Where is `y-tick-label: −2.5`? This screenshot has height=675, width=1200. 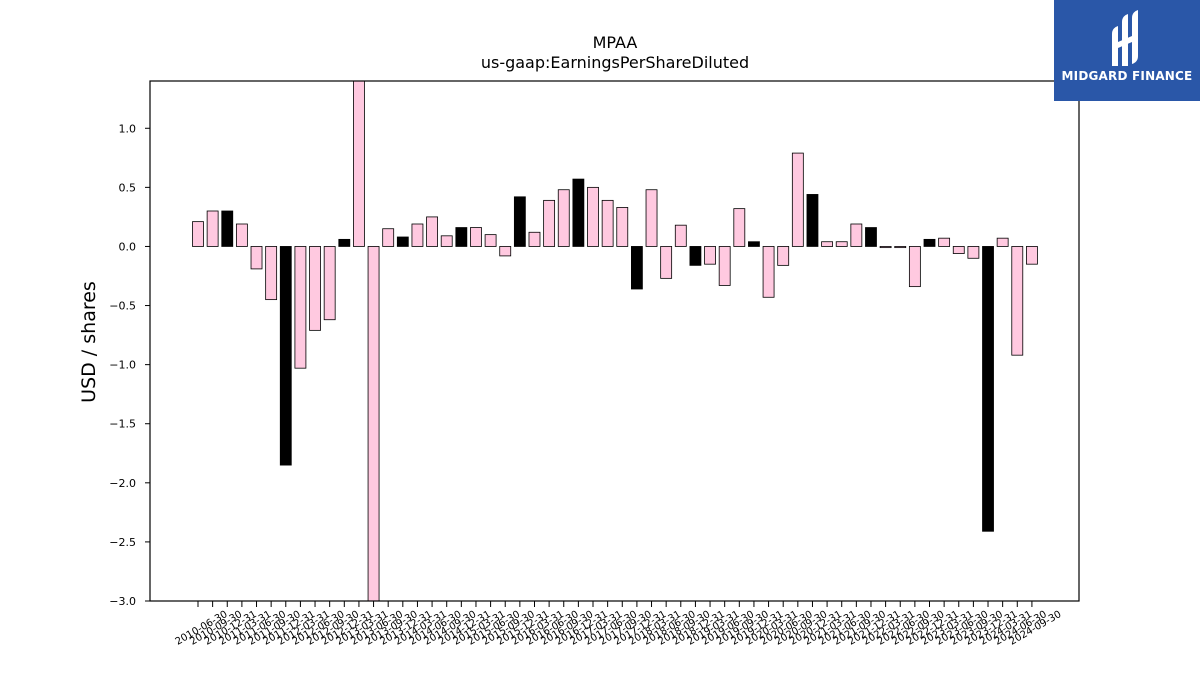
y-tick-label: −2.5 is located at coordinates (122, 542).